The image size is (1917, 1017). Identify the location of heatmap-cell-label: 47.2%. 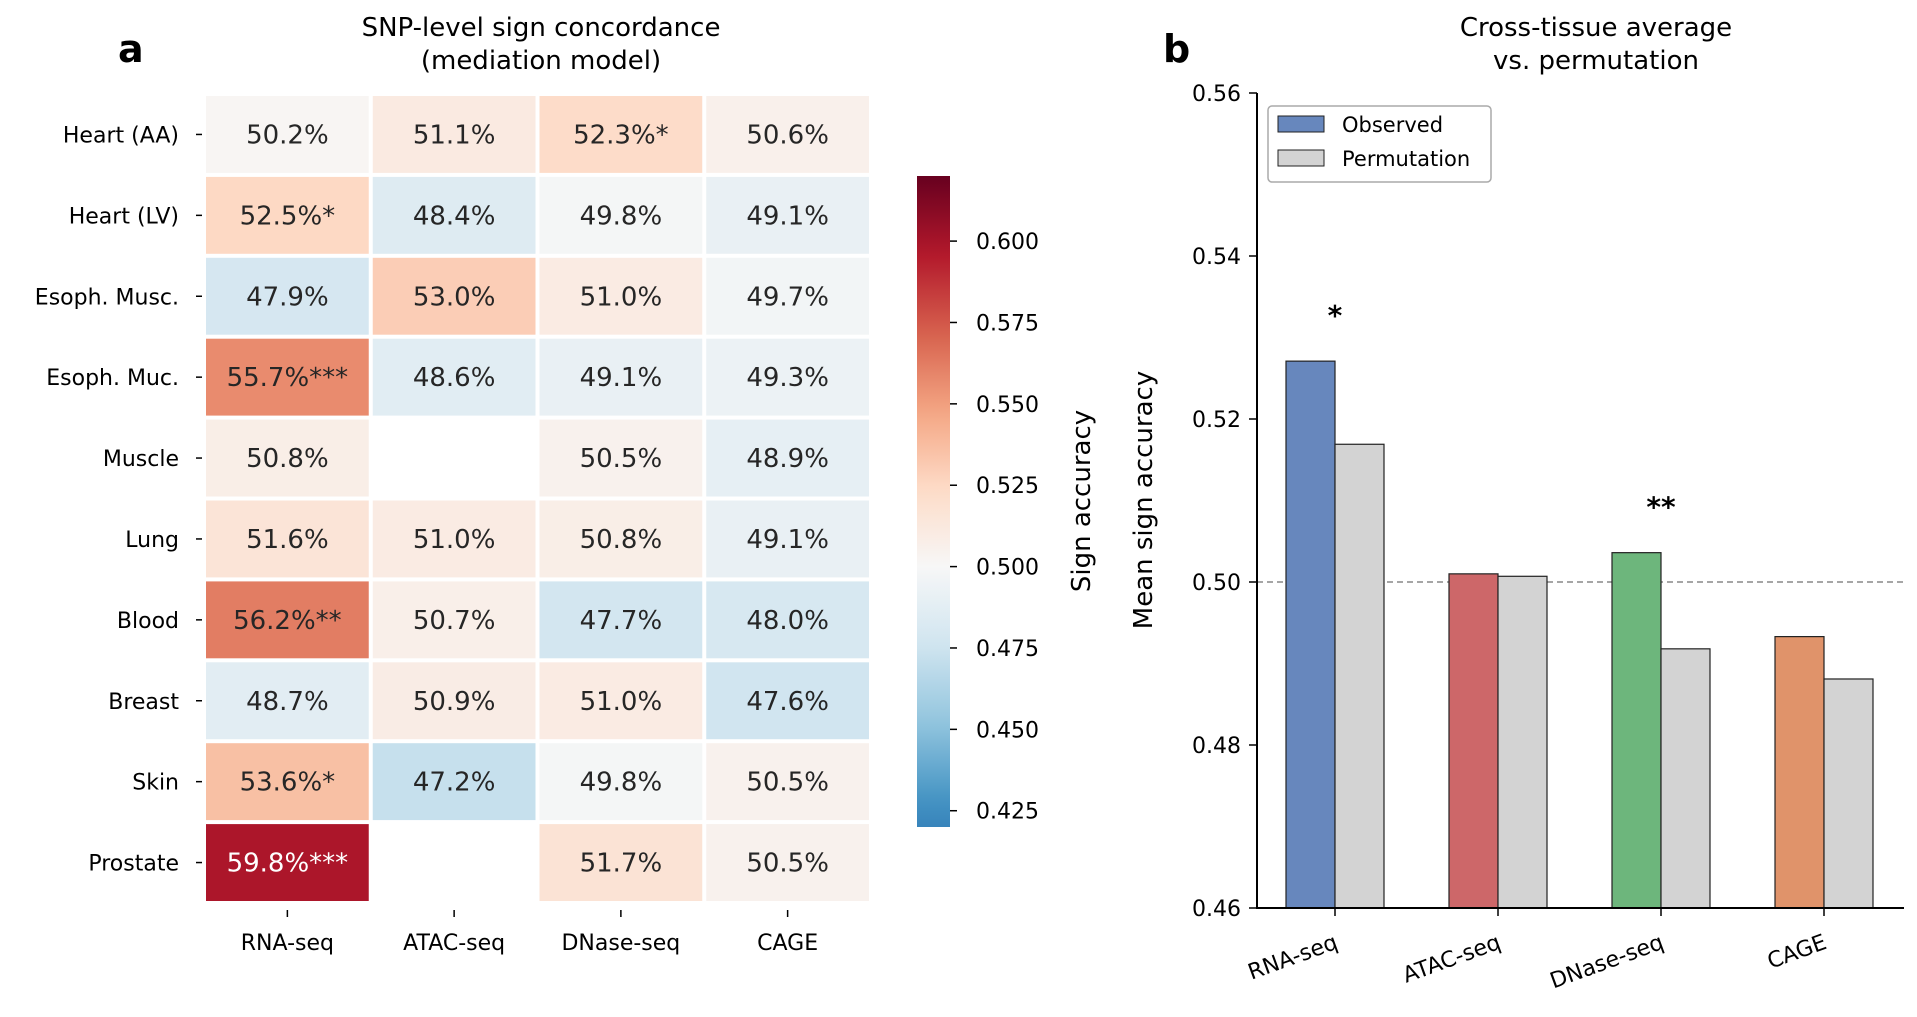
(454, 783).